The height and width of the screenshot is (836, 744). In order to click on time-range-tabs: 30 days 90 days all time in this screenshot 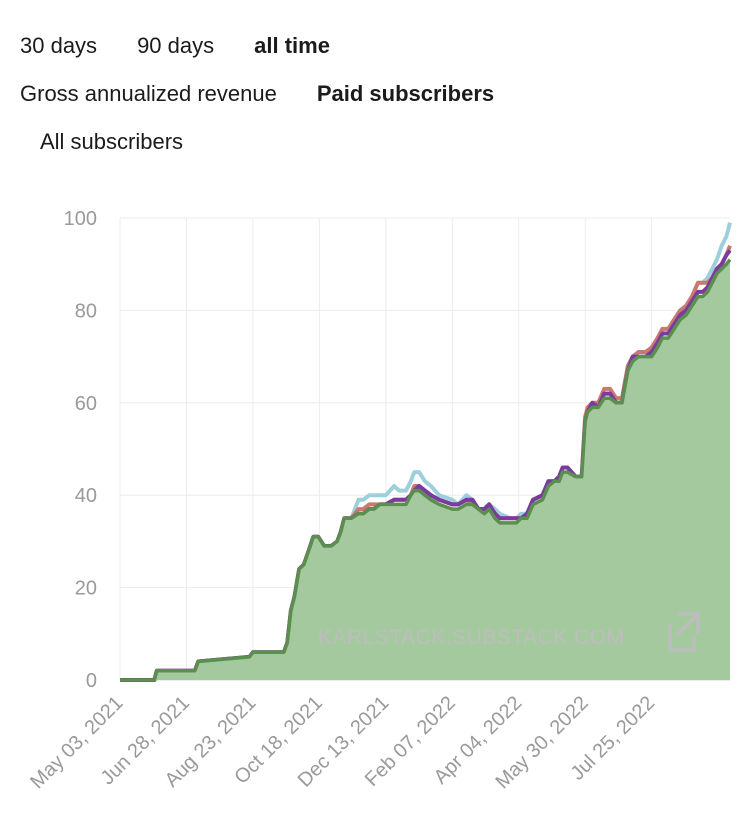, I will do `click(195, 46)`.